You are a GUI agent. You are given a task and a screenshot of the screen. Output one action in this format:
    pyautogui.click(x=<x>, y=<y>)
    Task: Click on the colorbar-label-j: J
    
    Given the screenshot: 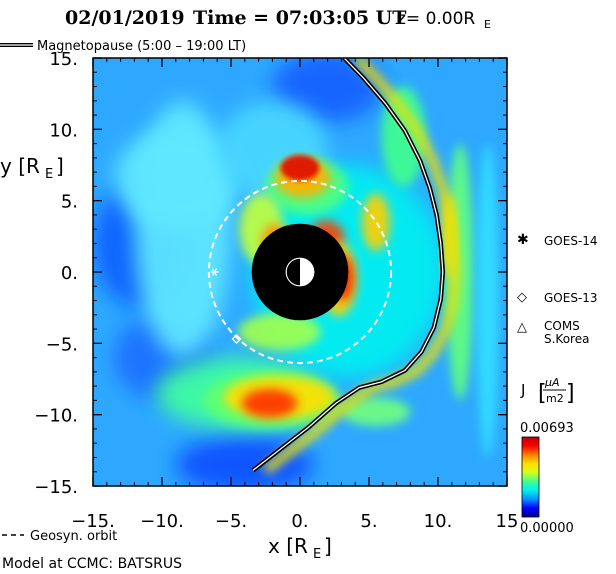 What is the action you would take?
    pyautogui.click(x=522, y=390)
    